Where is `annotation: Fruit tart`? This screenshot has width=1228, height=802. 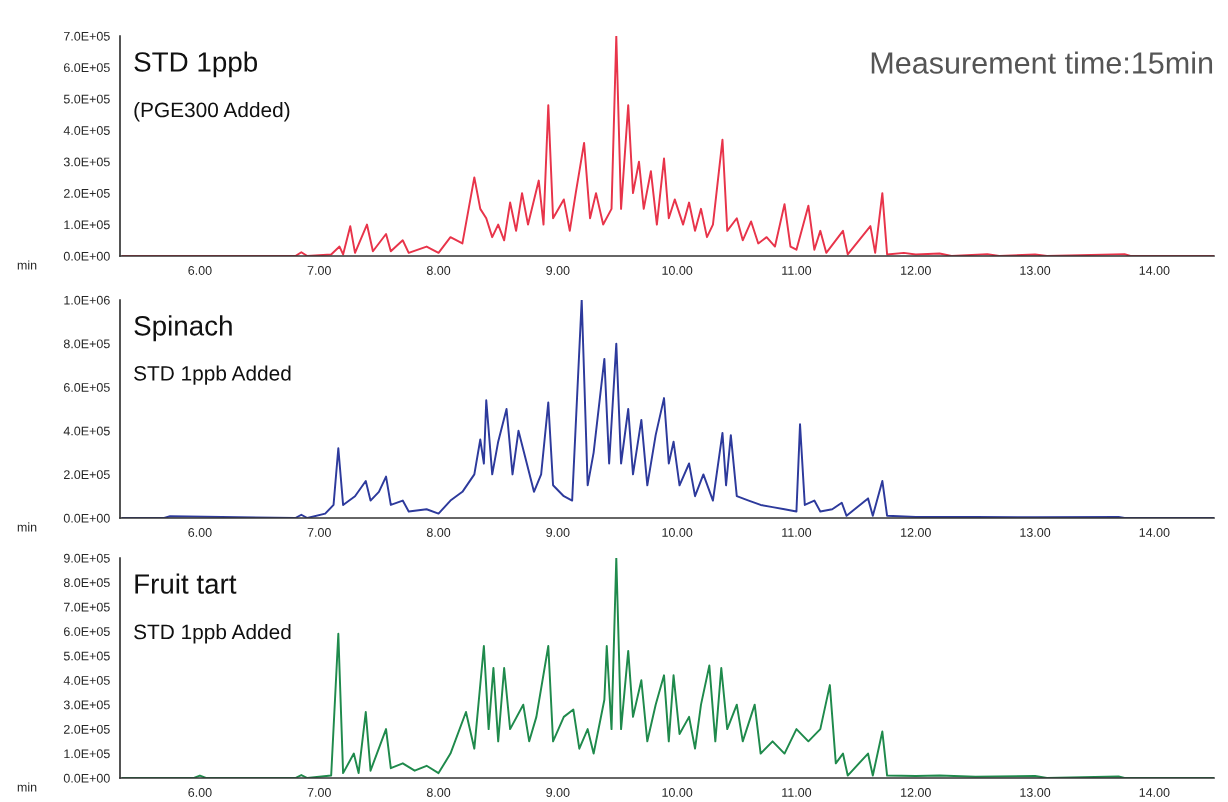 annotation: Fruit tart is located at coordinates (186, 583).